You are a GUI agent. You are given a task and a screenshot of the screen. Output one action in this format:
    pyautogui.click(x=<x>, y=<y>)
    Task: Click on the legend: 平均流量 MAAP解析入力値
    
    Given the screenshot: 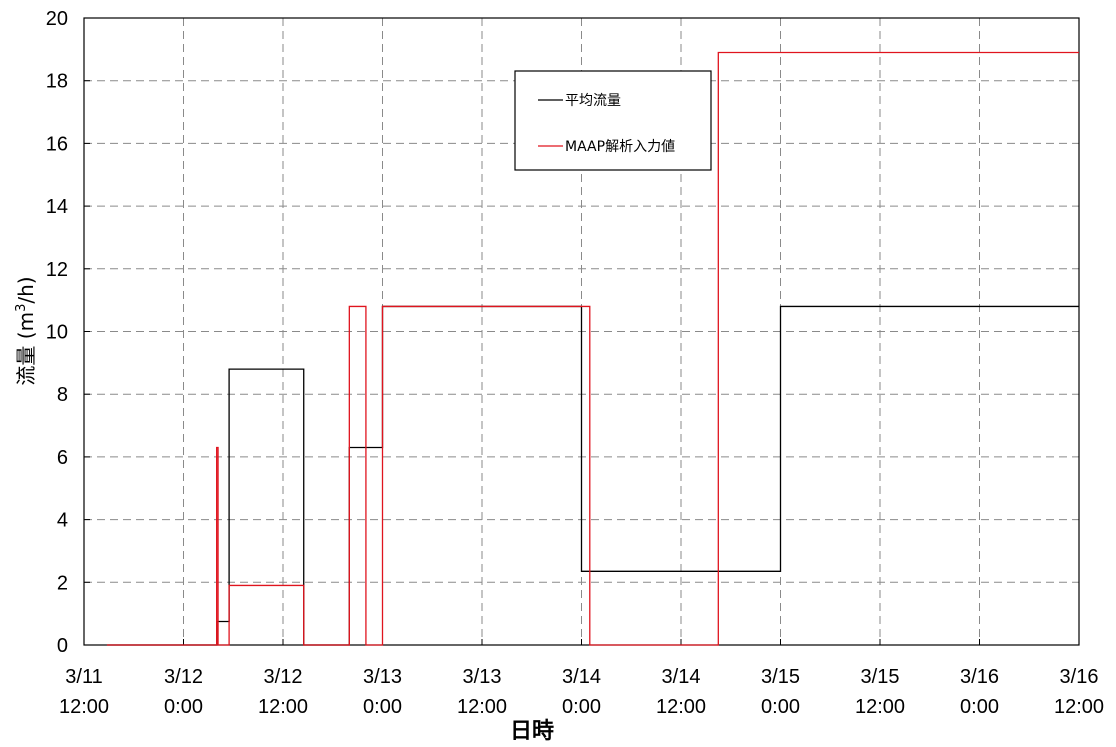 What is the action you would take?
    pyautogui.click(x=613, y=120)
    